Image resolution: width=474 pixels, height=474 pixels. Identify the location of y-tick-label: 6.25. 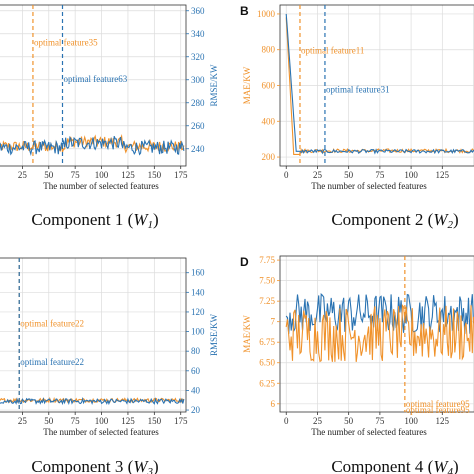
(267, 383).